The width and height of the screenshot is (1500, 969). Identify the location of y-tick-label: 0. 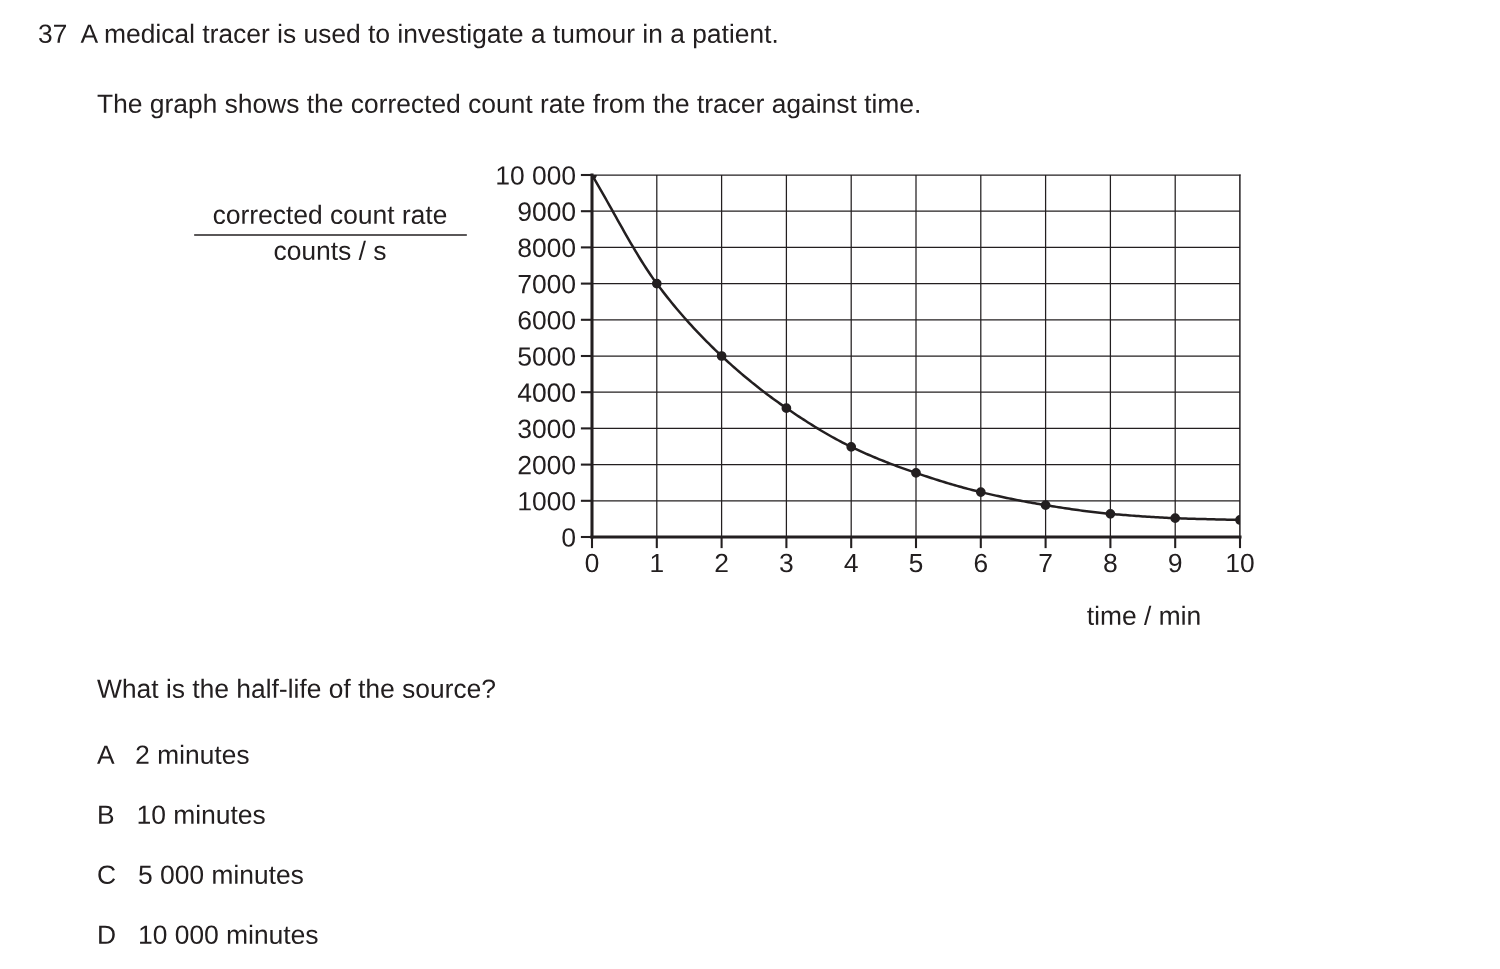
(568, 537).